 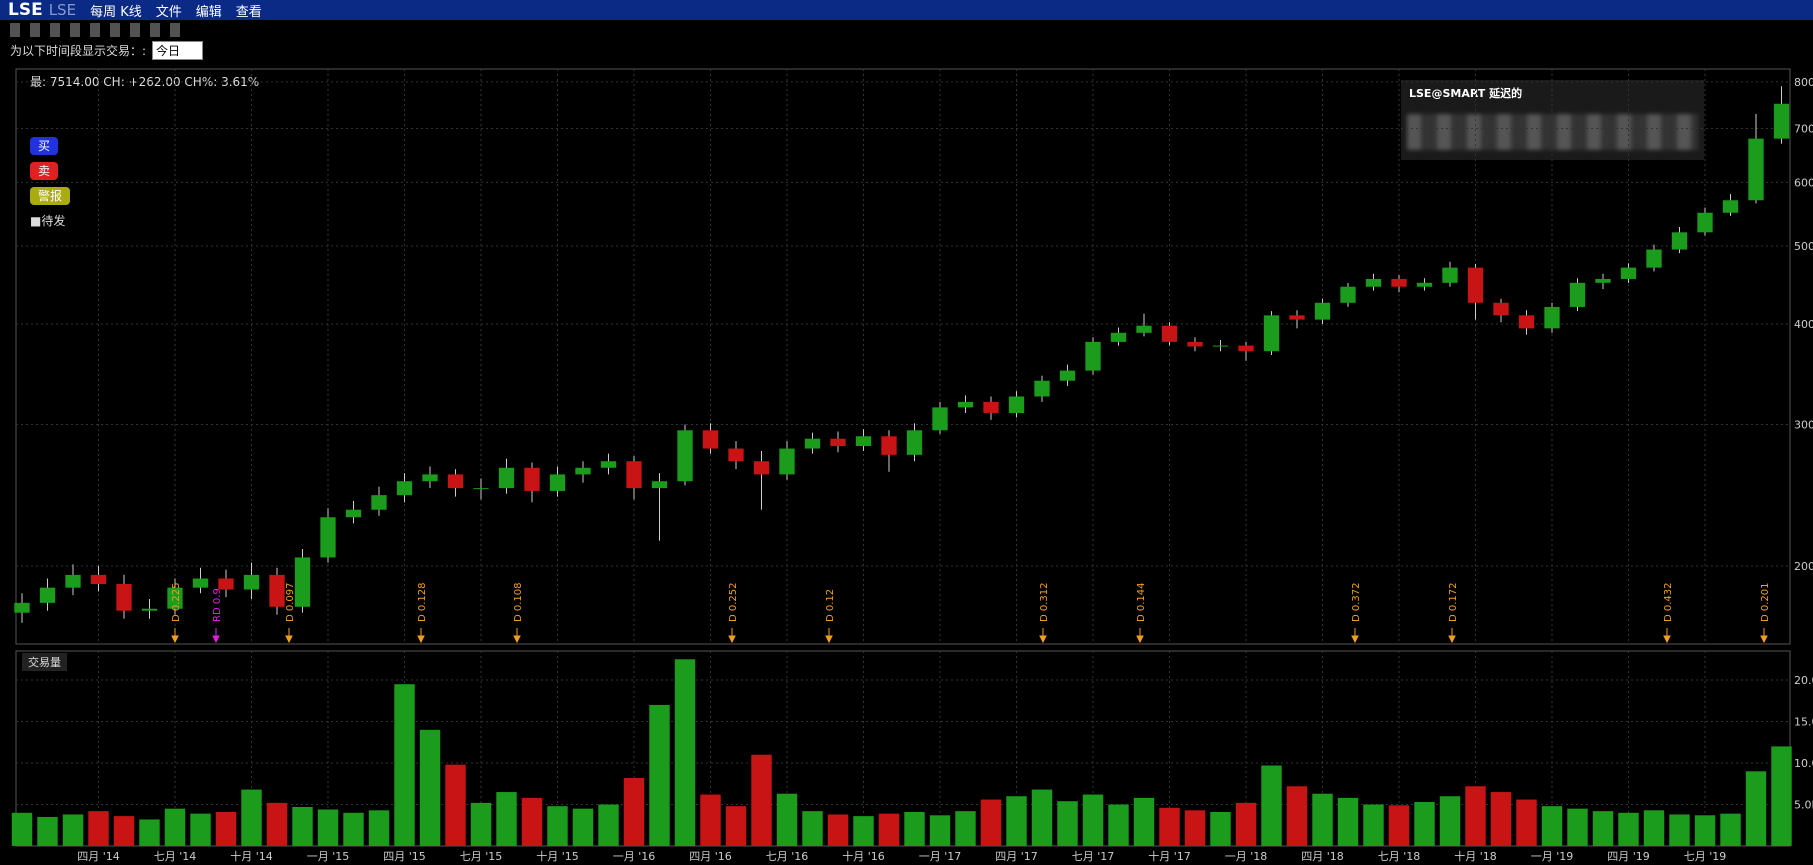 I want to click on info-title: LSE@SMART 延迟的, so click(x=1466, y=93).